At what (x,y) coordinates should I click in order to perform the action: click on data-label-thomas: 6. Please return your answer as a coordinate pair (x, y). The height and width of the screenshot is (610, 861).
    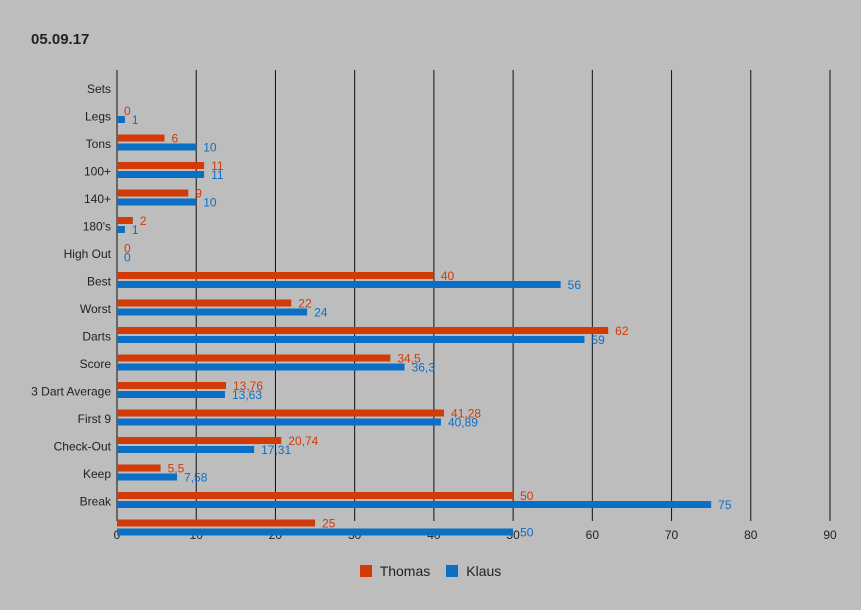
    Looking at the image, I should click on (175, 139).